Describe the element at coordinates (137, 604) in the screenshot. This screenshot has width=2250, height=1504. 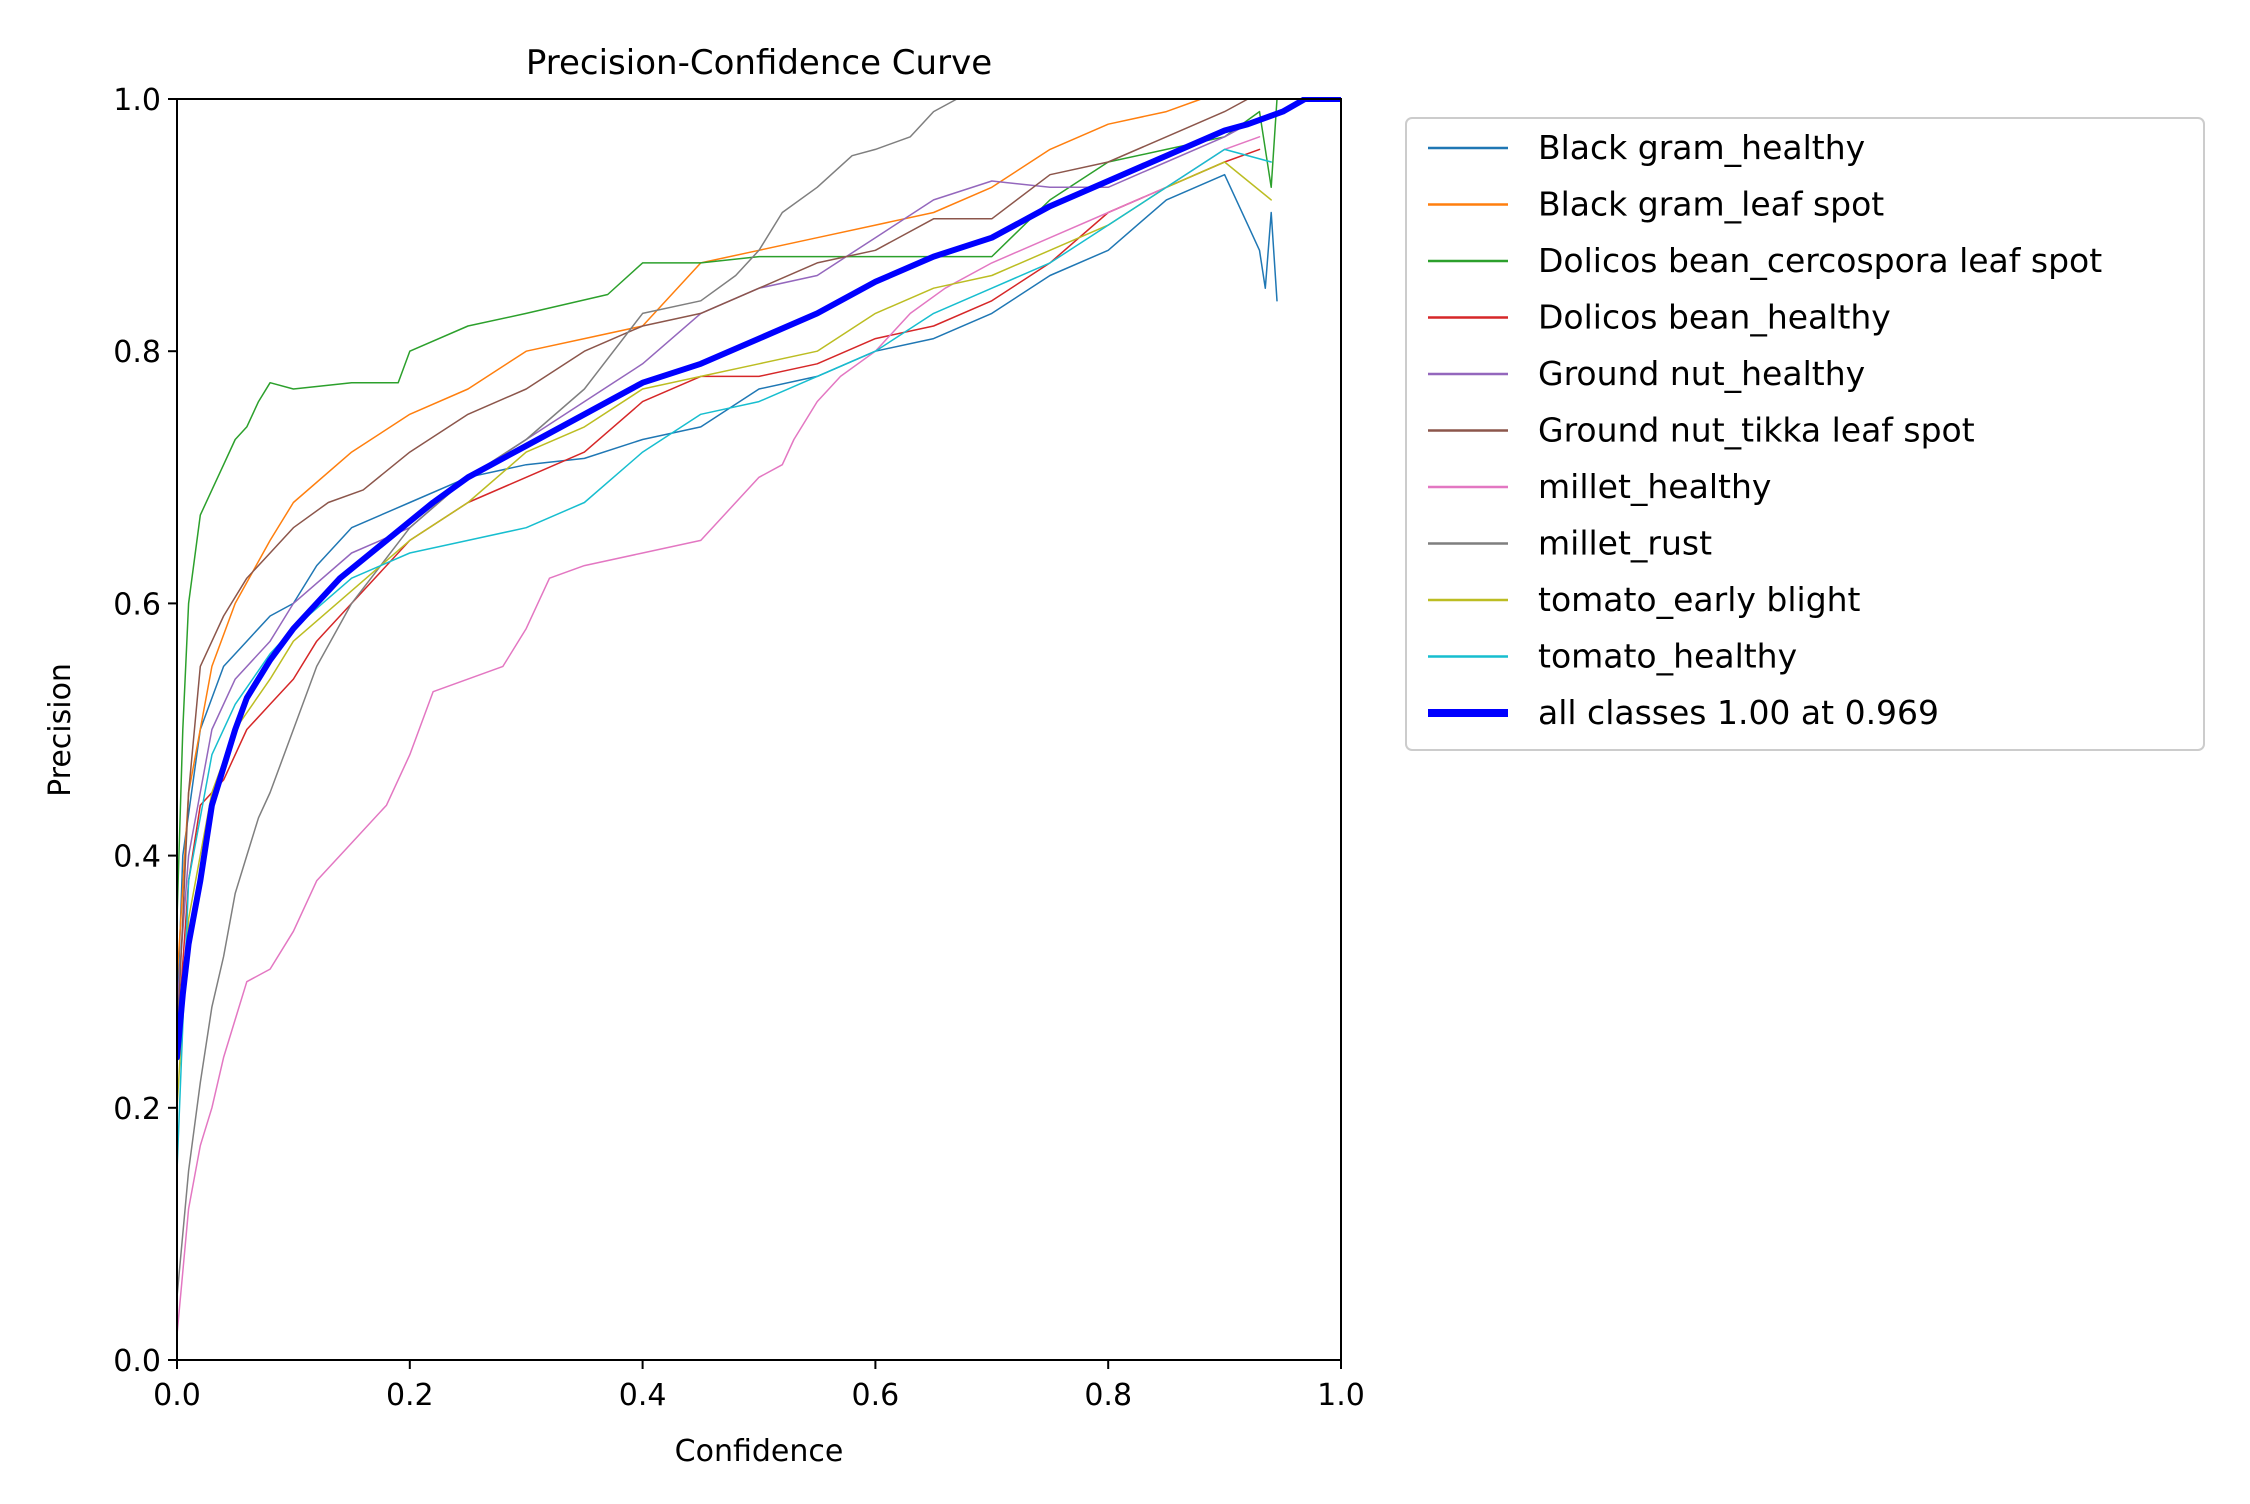
I see `y-tick-label: 0.6` at that location.